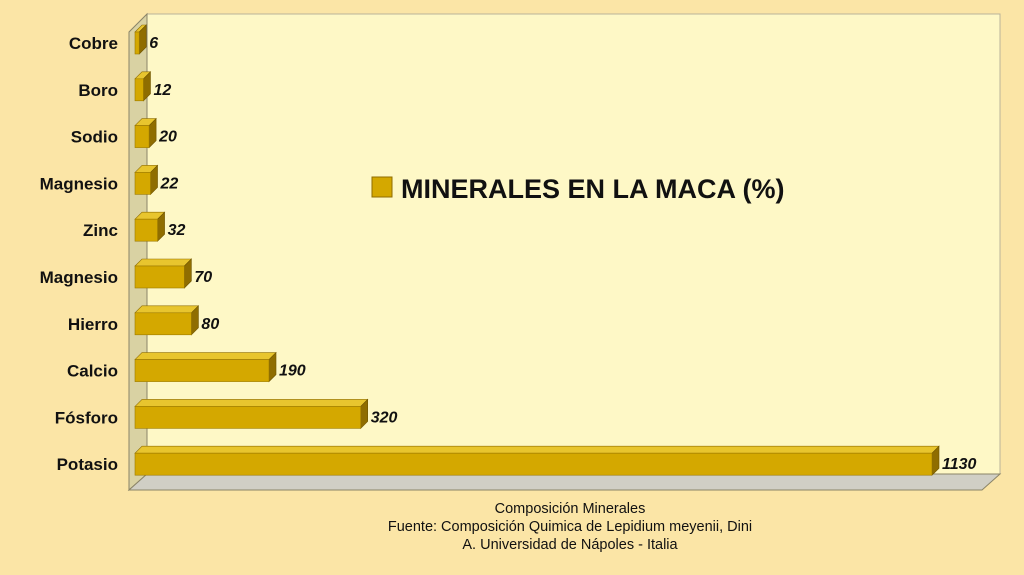 The height and width of the screenshot is (575, 1024). Describe the element at coordinates (162, 90) in the screenshot. I see `value-label: 12` at that location.